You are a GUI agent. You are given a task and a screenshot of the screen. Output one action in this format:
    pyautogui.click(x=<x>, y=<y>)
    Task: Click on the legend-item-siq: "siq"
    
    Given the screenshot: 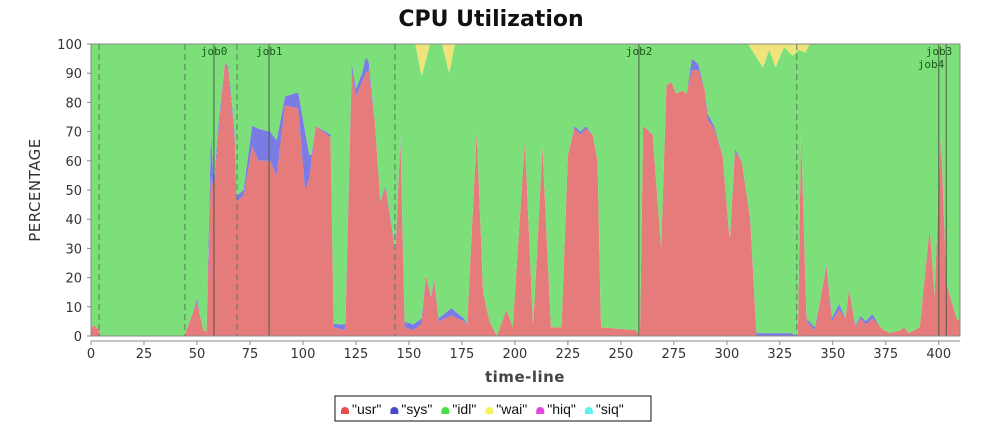 What is the action you would take?
    pyautogui.click(x=604, y=409)
    